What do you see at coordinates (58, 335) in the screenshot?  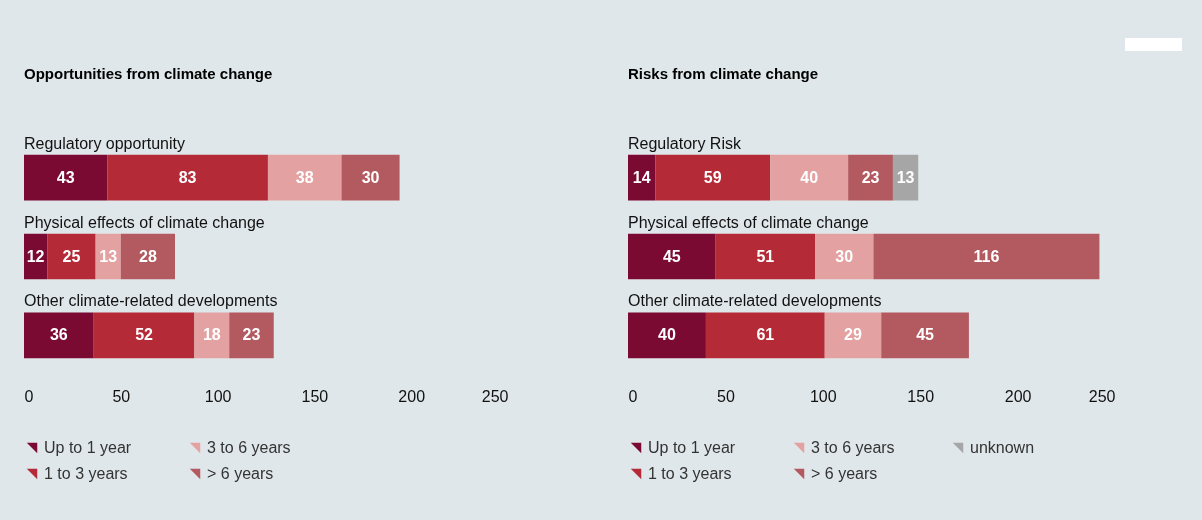 I see `data-label: 36` at bounding box center [58, 335].